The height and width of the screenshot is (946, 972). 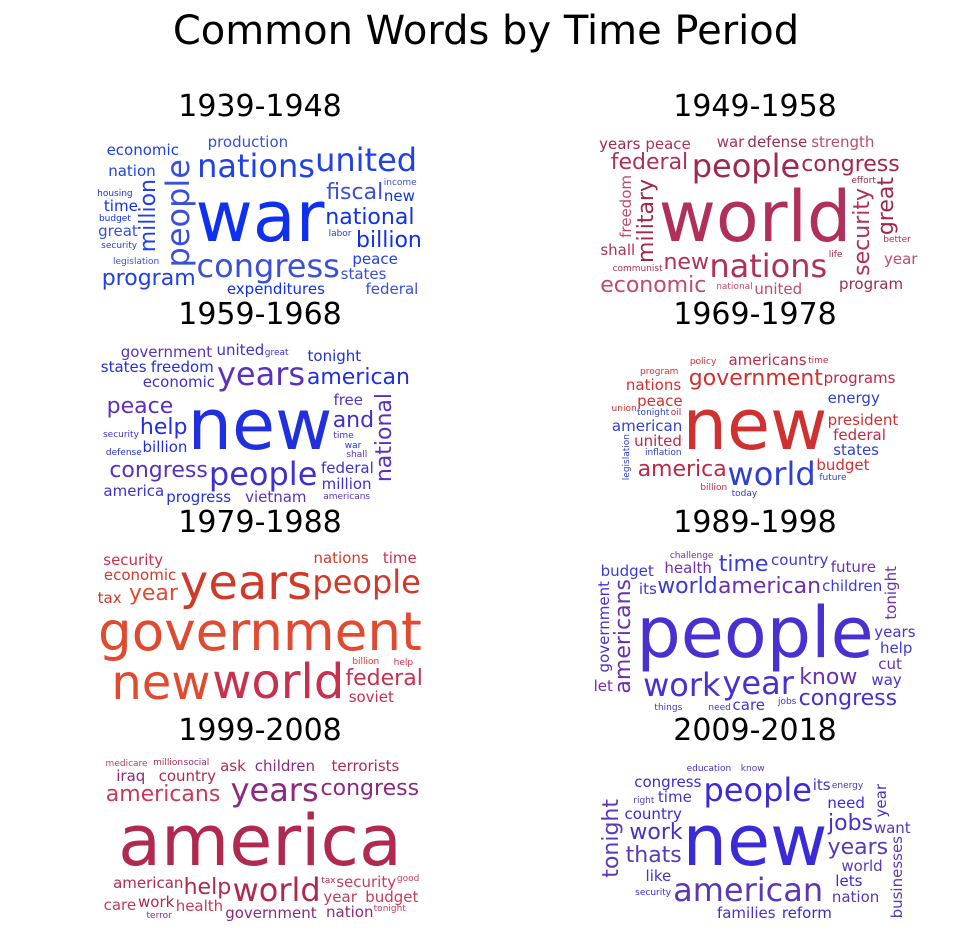 What do you see at coordinates (132, 171) in the screenshot?
I see `word: nation` at bounding box center [132, 171].